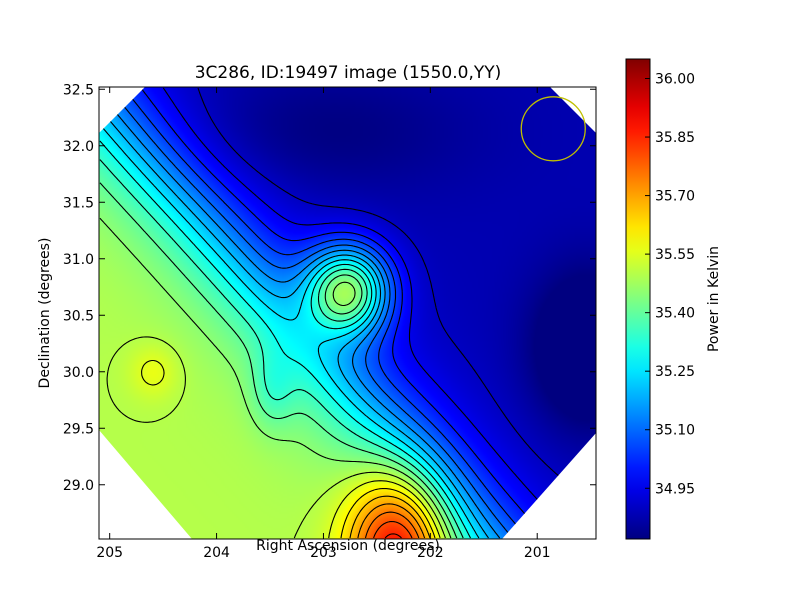 Image resolution: width=800 pixels, height=600 pixels. Describe the element at coordinates (348, 546) in the screenshot. I see `x-axis-label: Right Ascension (degrees)` at that location.